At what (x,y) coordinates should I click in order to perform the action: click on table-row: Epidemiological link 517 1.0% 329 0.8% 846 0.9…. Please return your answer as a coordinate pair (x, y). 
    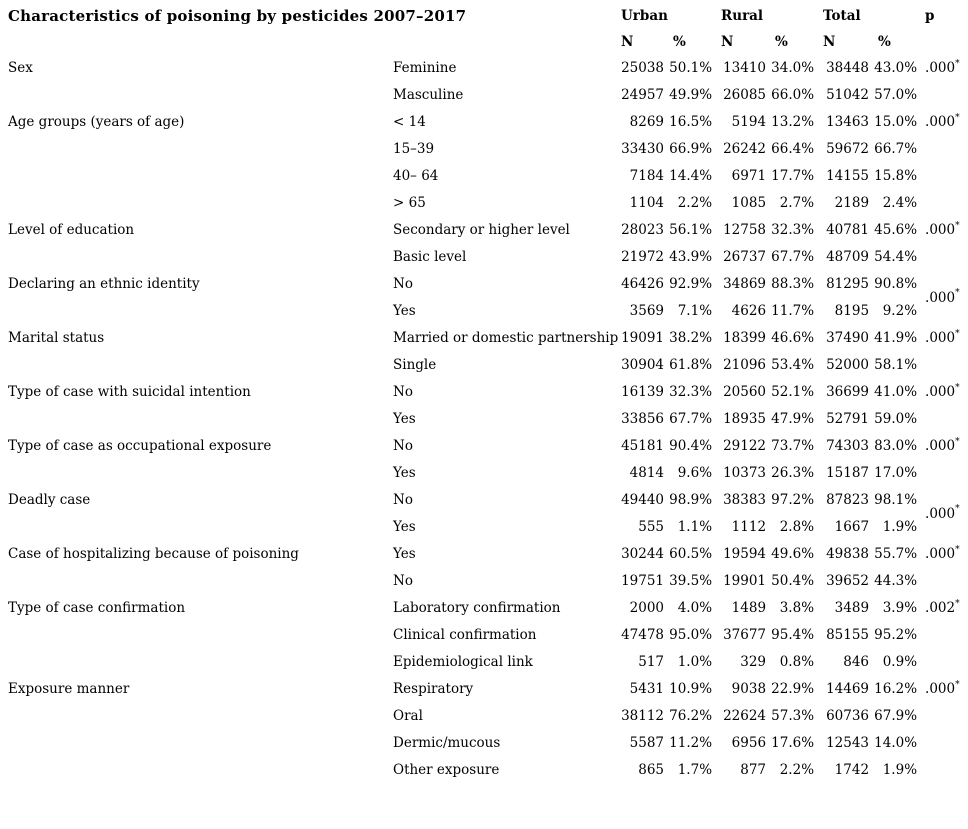
    Looking at the image, I should click on (484, 662).